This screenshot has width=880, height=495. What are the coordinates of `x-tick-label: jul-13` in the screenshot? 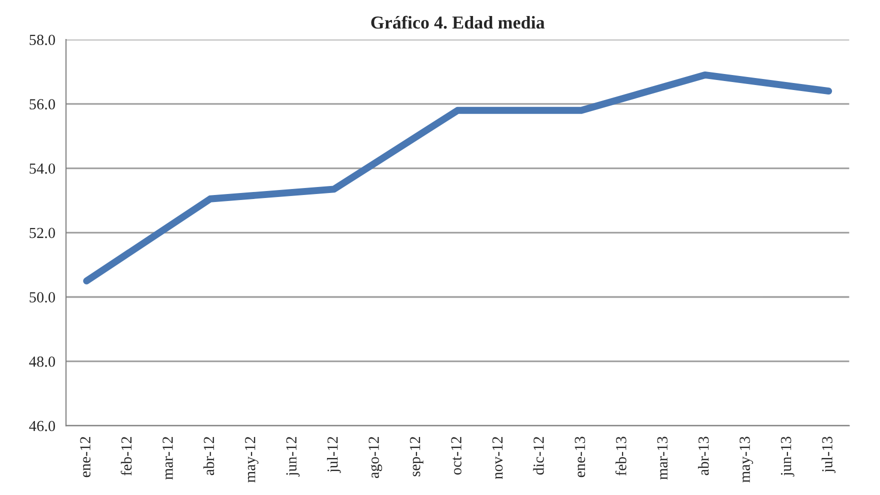 It's located at (829, 455).